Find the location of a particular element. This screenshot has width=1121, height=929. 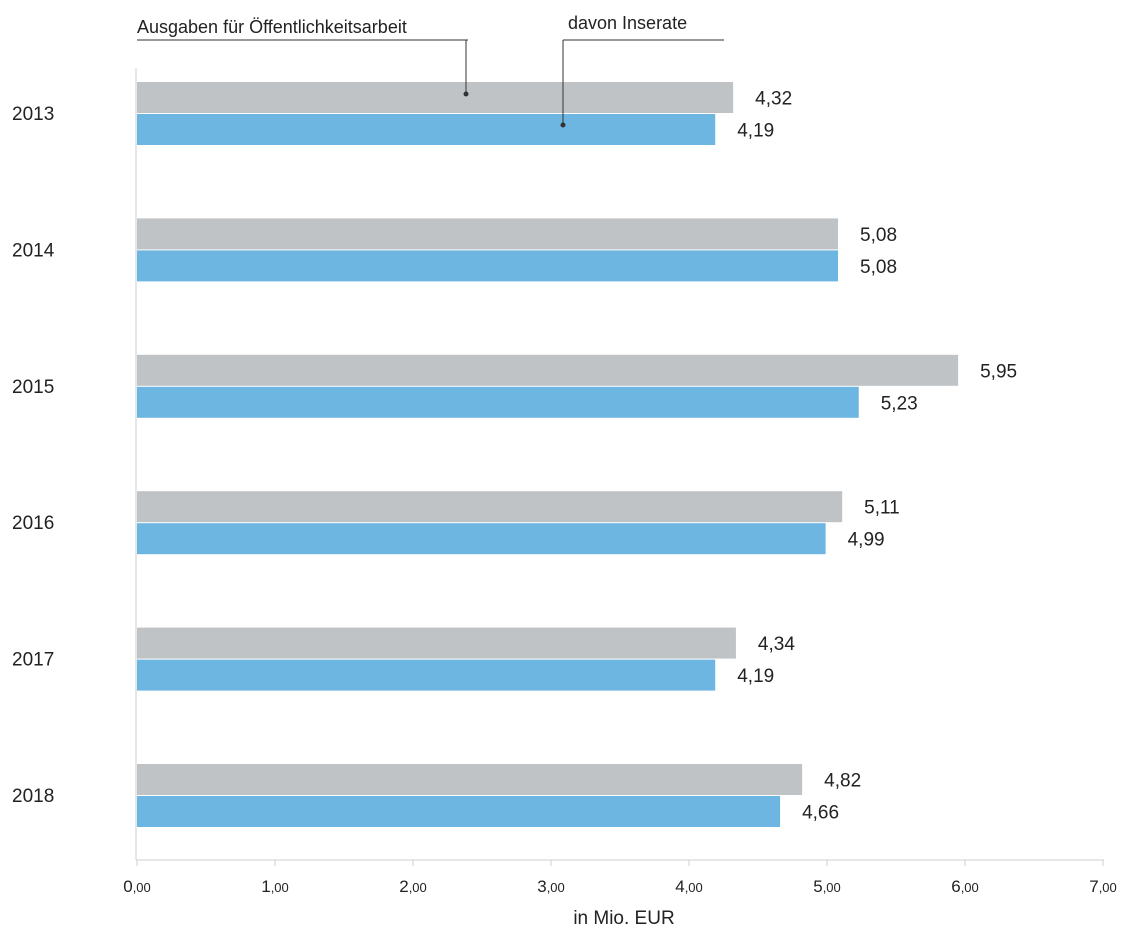

x-tick-label: 0,00 is located at coordinates (137, 886).